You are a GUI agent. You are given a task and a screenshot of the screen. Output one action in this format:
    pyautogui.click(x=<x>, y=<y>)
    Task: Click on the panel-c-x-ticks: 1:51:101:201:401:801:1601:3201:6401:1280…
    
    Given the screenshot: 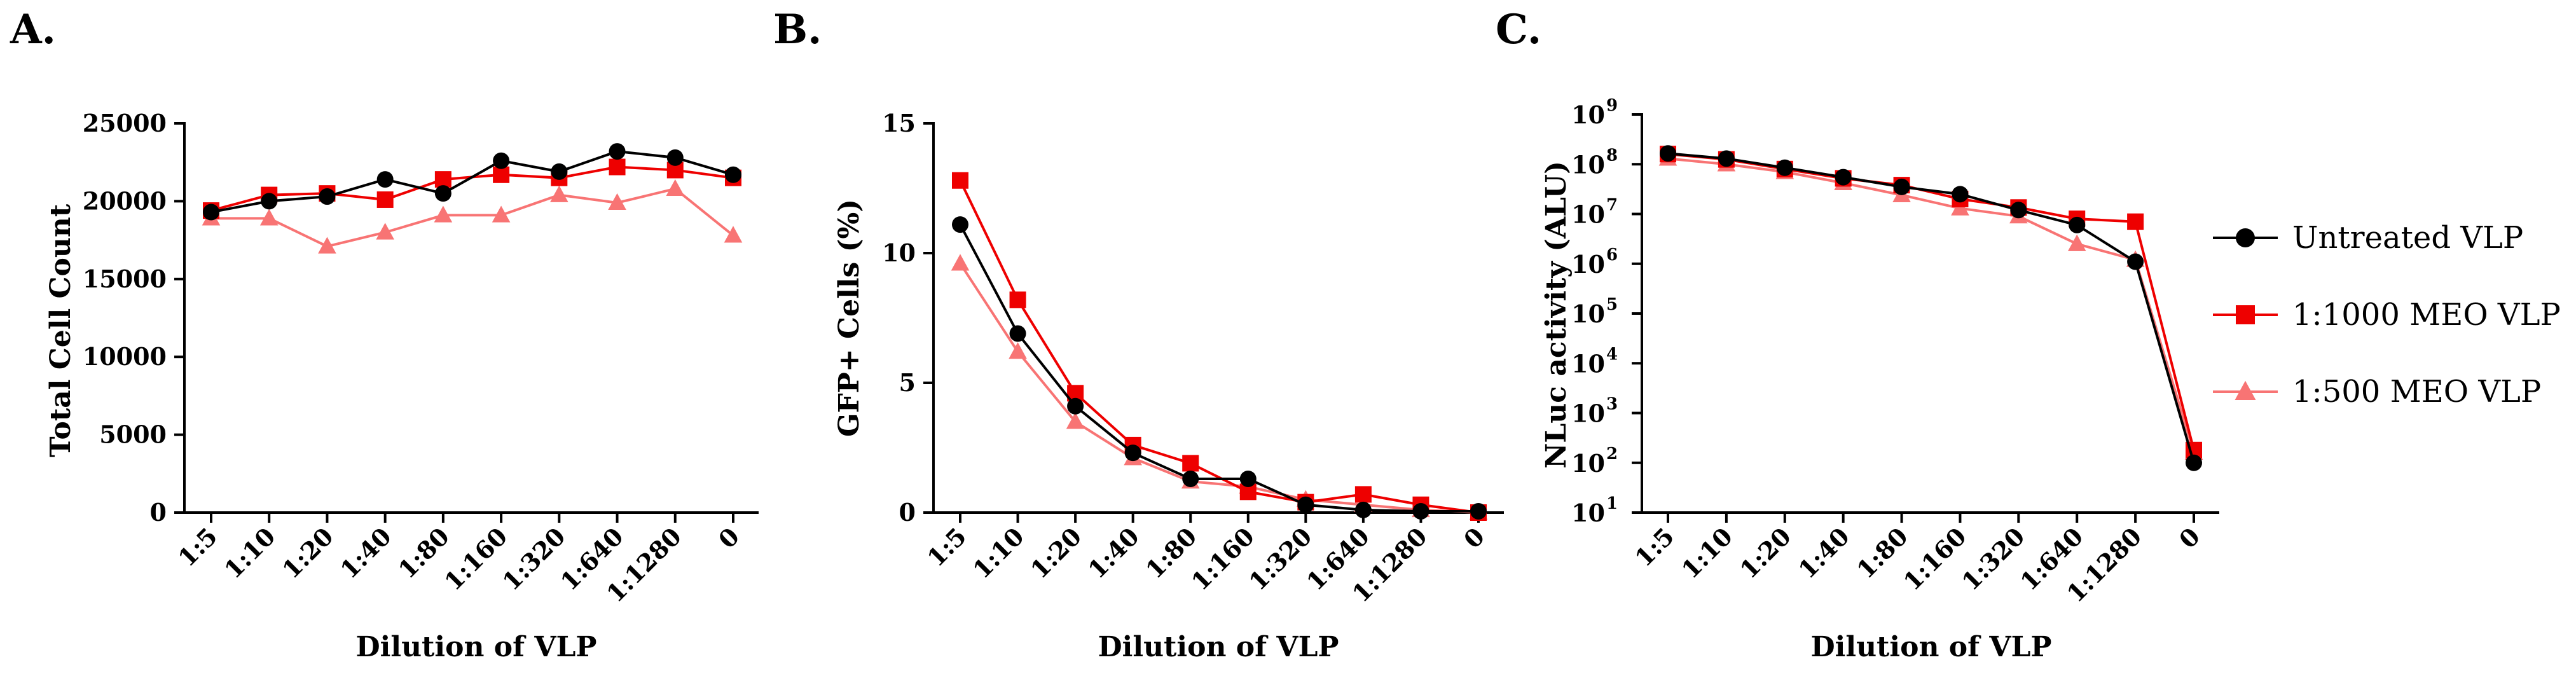 What is the action you would take?
    pyautogui.click(x=1917, y=561)
    